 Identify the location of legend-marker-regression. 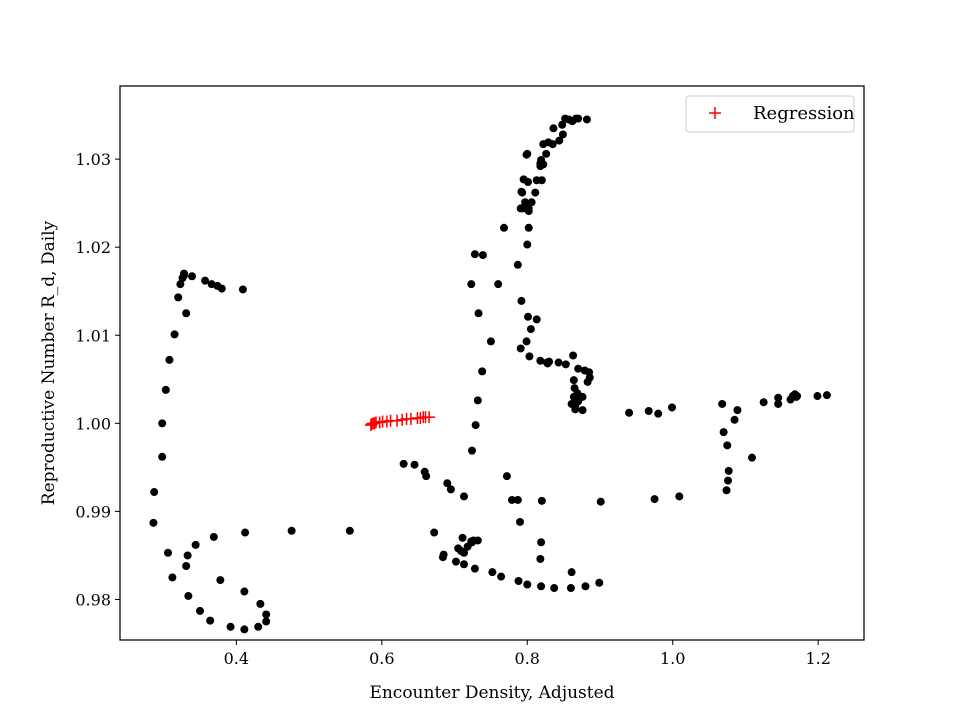
(715, 113).